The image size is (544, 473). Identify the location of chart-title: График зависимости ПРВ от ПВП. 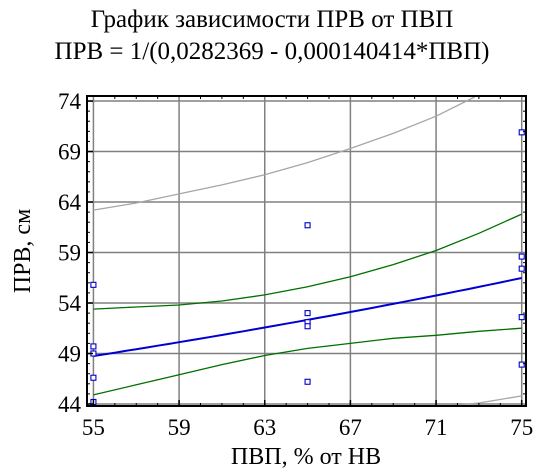
(272, 19).